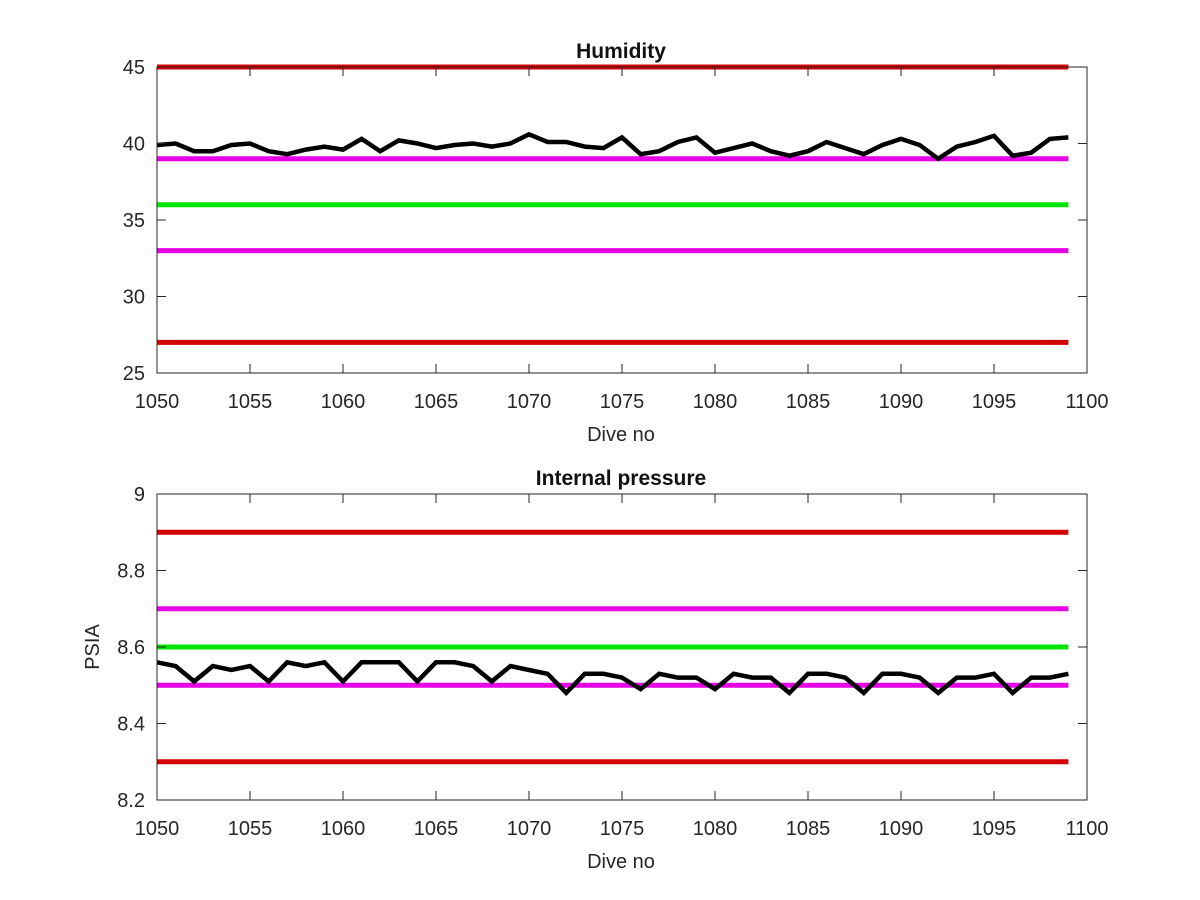 The image size is (1200, 900). What do you see at coordinates (901, 402) in the screenshot?
I see `humidity-xtick-label-8: 1090` at bounding box center [901, 402].